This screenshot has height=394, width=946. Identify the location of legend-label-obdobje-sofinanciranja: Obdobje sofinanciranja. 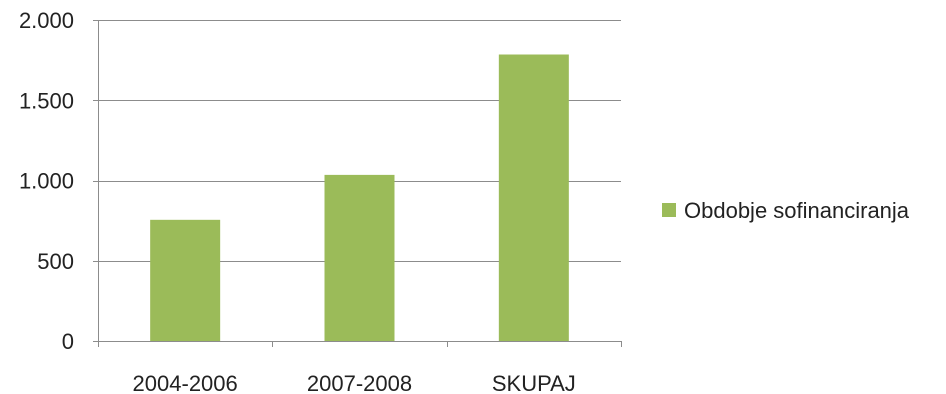
(797, 210).